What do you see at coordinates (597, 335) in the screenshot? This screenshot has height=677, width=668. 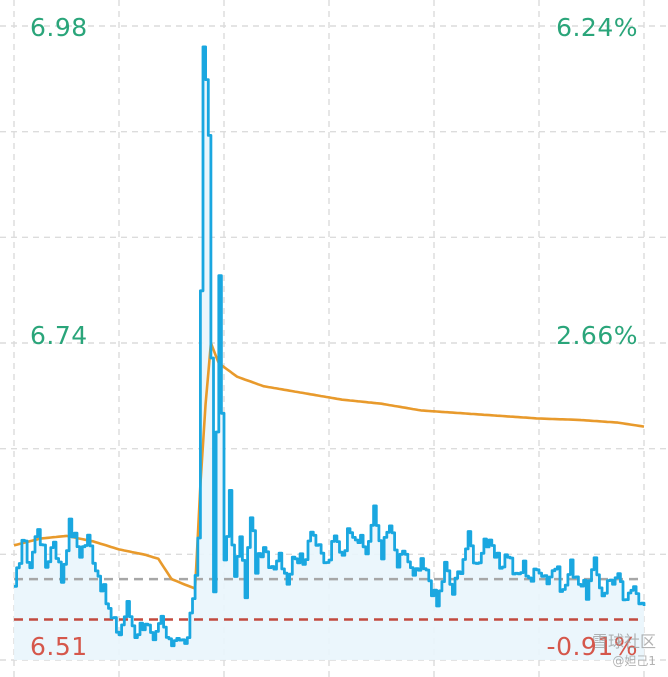 I see `y-tick-right-mid: 2.66%` at bounding box center [597, 335].